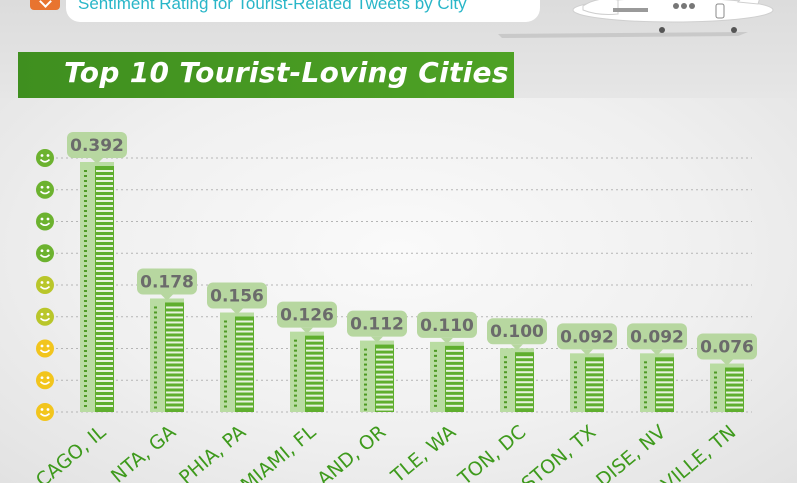 This screenshot has width=797, height=483. What do you see at coordinates (423, 452) in the screenshot?
I see `category-label: TLE, WA` at bounding box center [423, 452].